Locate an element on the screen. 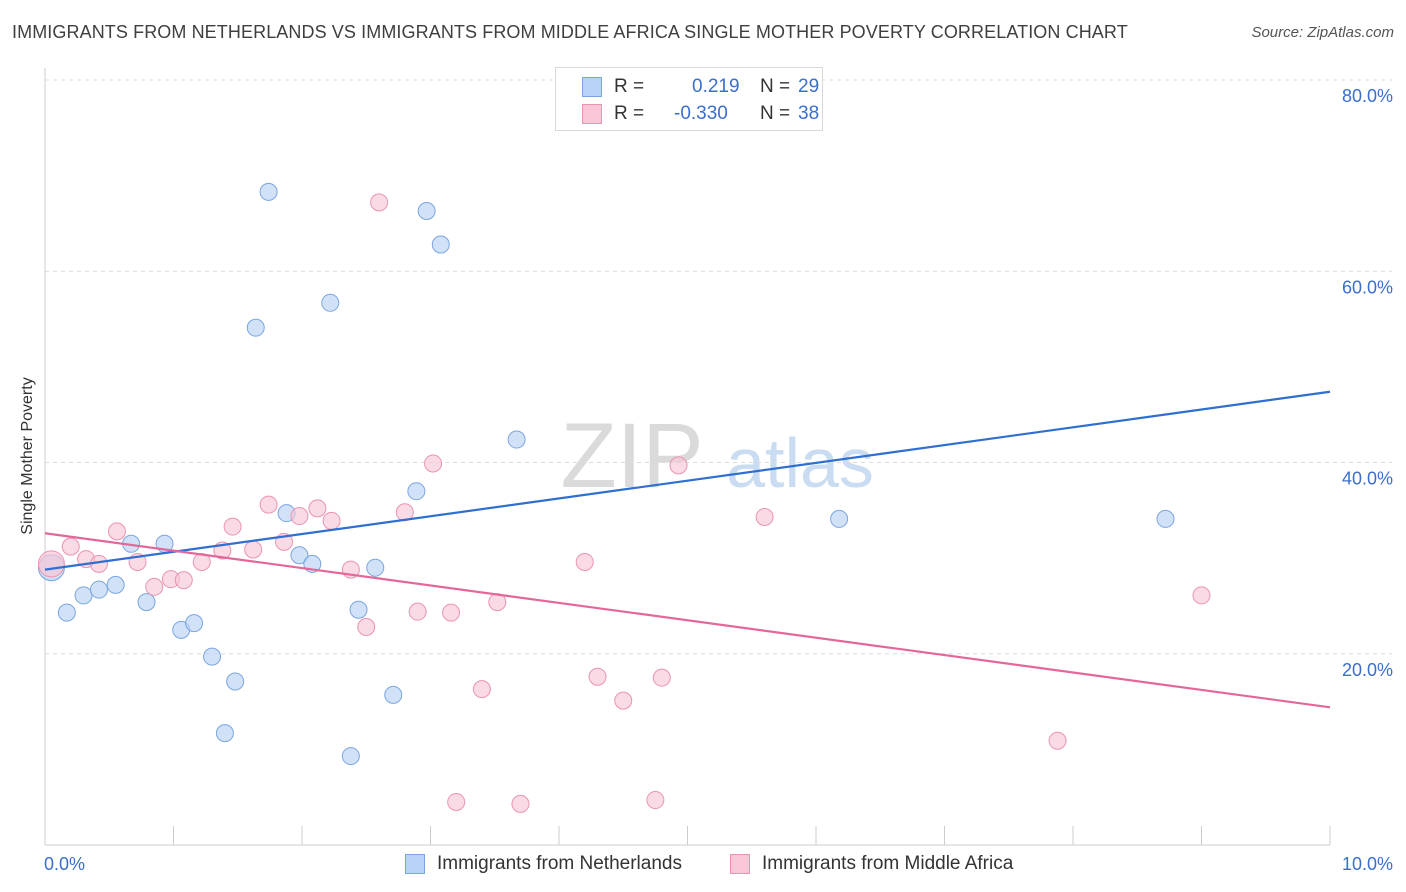 The width and height of the screenshot is (1406, 892). netherlands-n-label: N = is located at coordinates (775, 86).